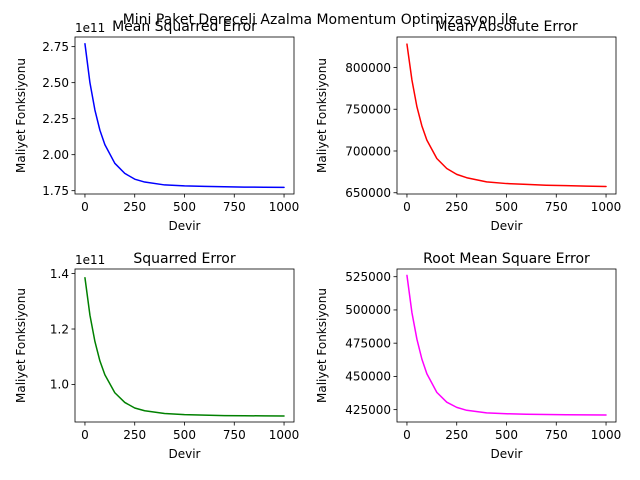 This screenshot has height=480, width=640. Describe the element at coordinates (506, 259) in the screenshot. I see `subplot-title-4: Root Mean Square Error` at that location.